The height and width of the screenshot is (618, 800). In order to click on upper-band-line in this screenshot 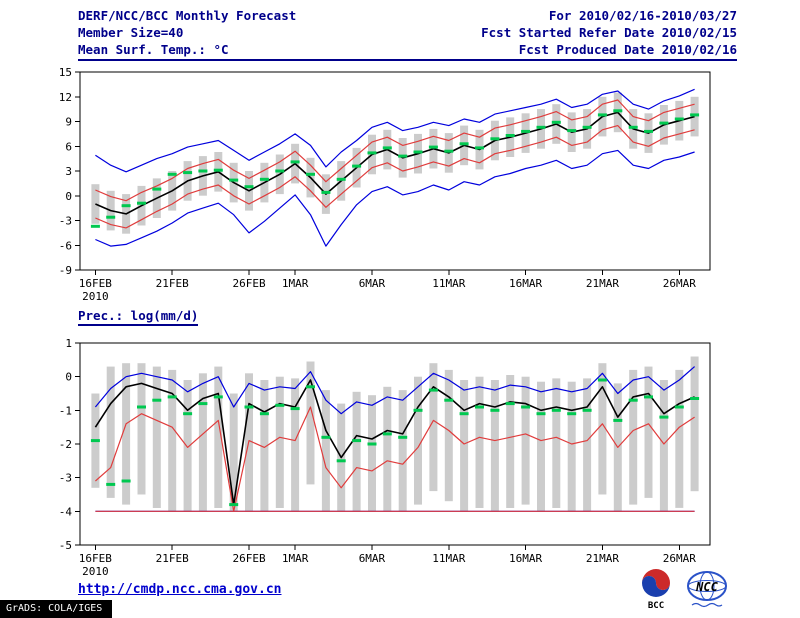, I will do `click(395, 150)`.